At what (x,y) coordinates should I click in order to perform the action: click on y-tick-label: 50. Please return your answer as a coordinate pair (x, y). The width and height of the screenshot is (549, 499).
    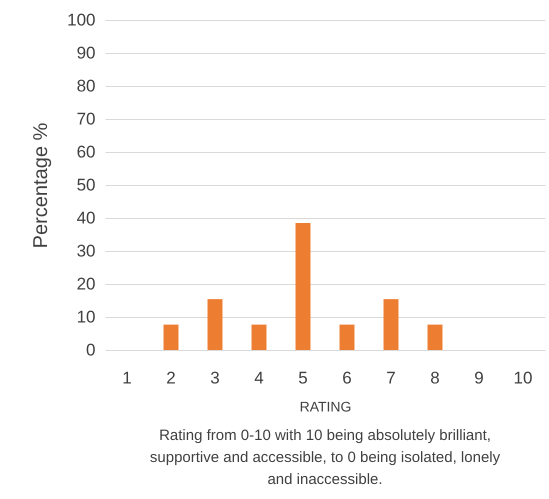
    Looking at the image, I should click on (86, 185).